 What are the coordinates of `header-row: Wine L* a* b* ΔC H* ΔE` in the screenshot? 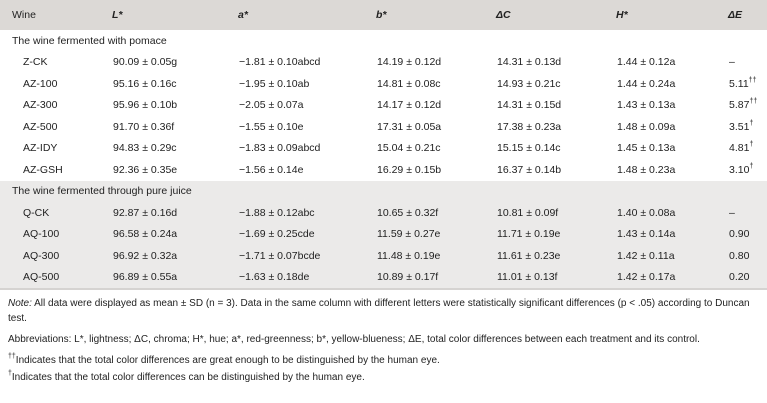 It's located at (383, 15).